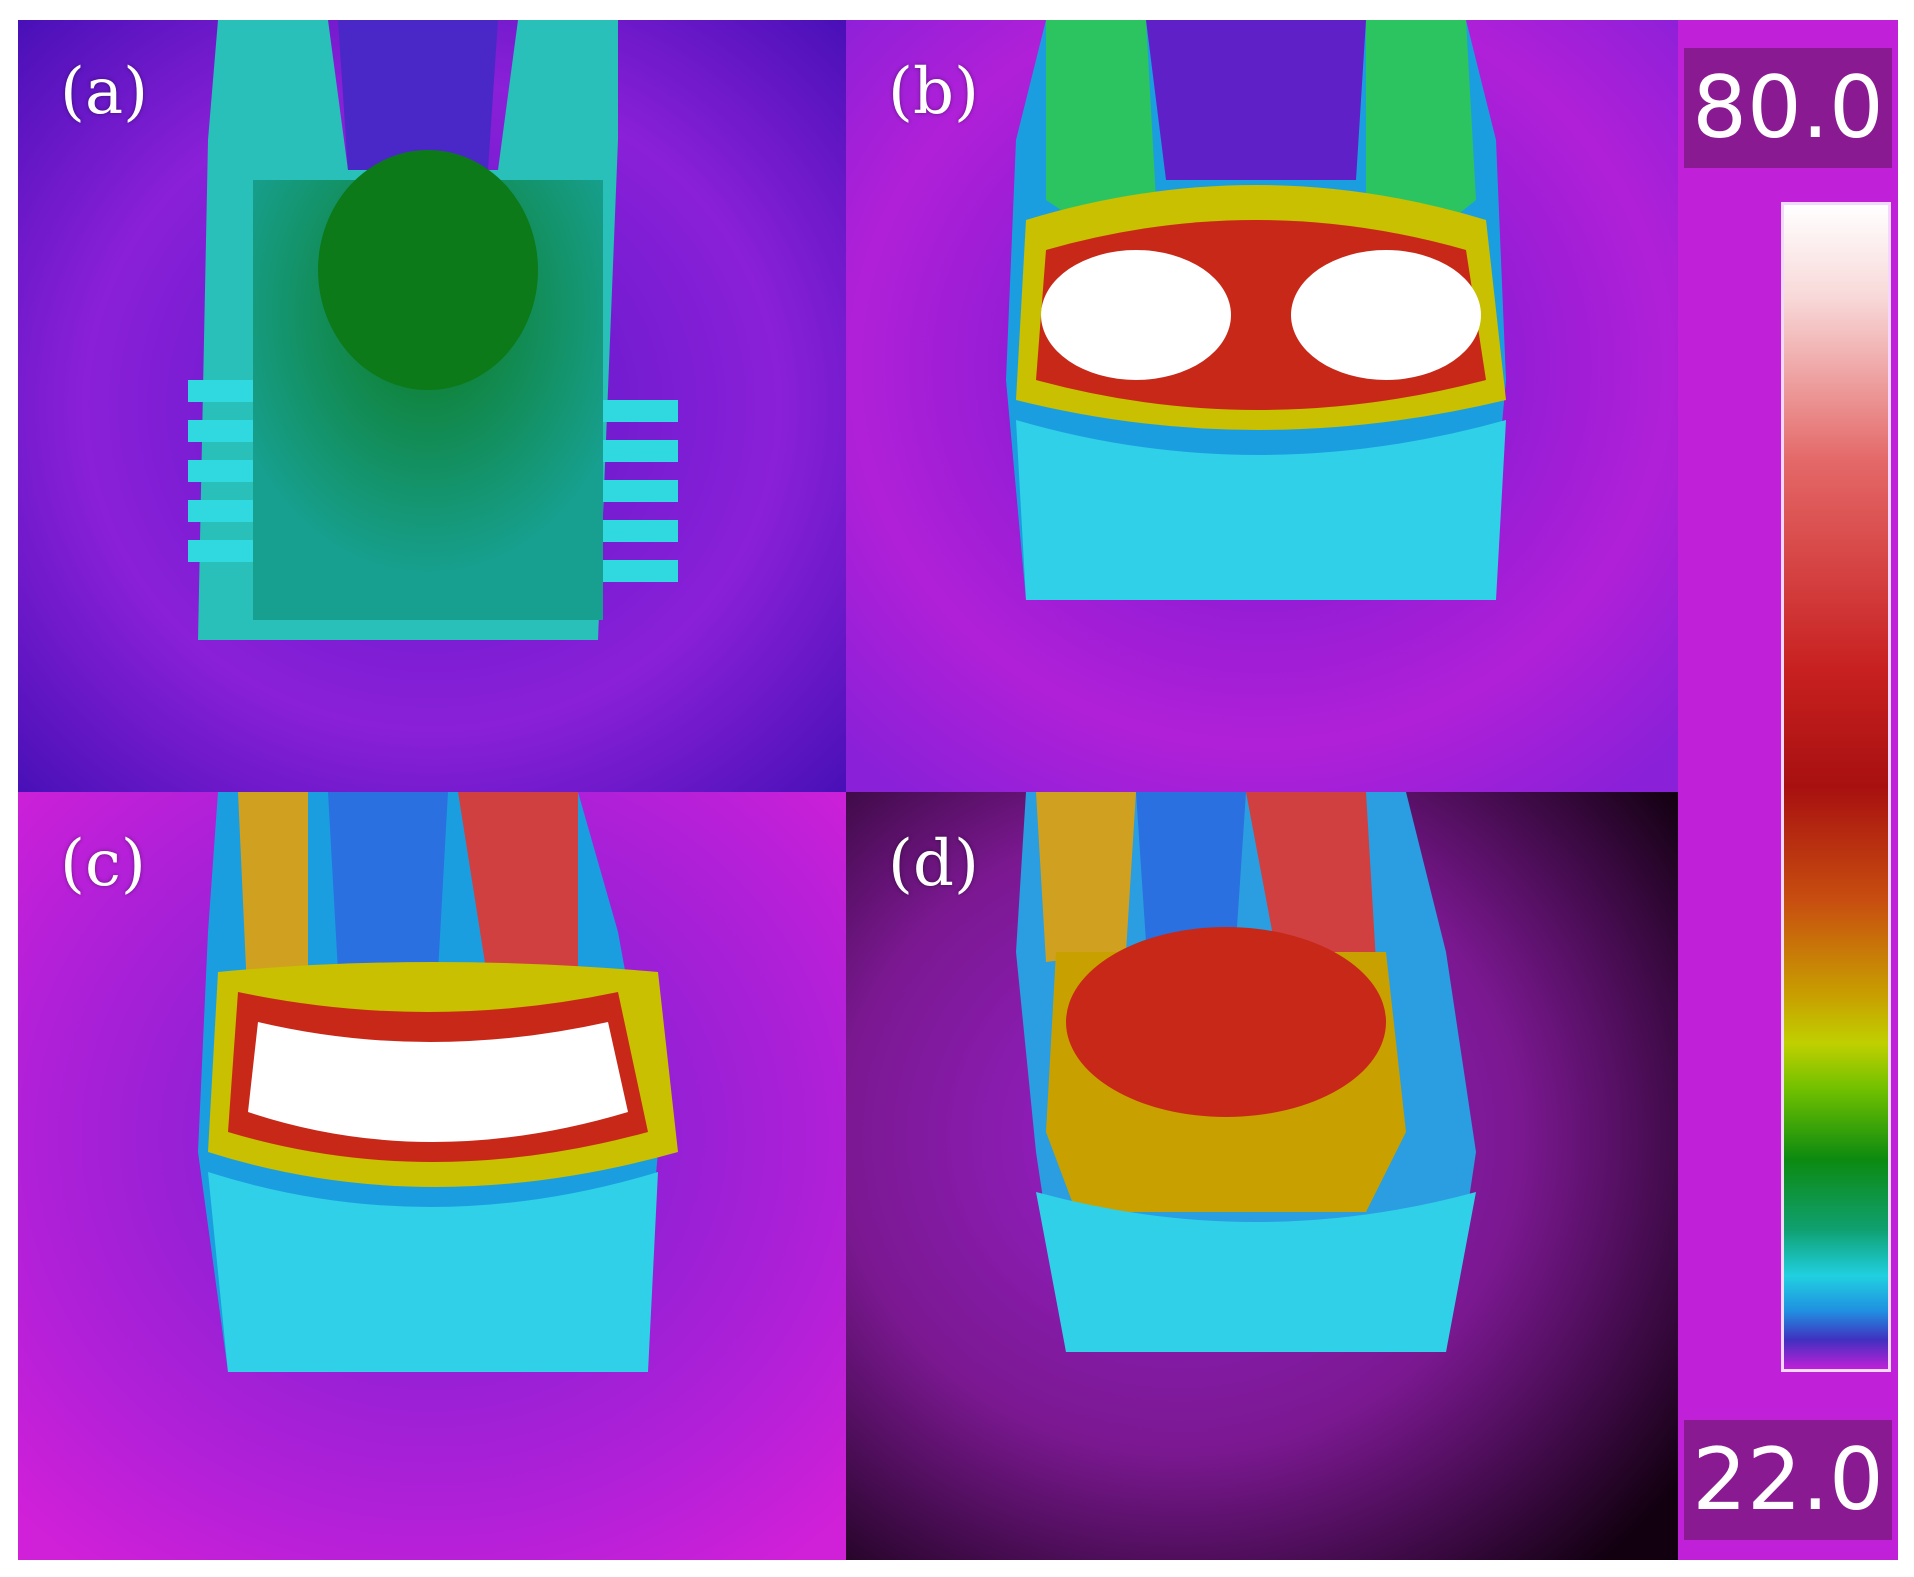 The width and height of the screenshot is (1914, 1577). I want to click on panel-label-a: (a), so click(104, 92).